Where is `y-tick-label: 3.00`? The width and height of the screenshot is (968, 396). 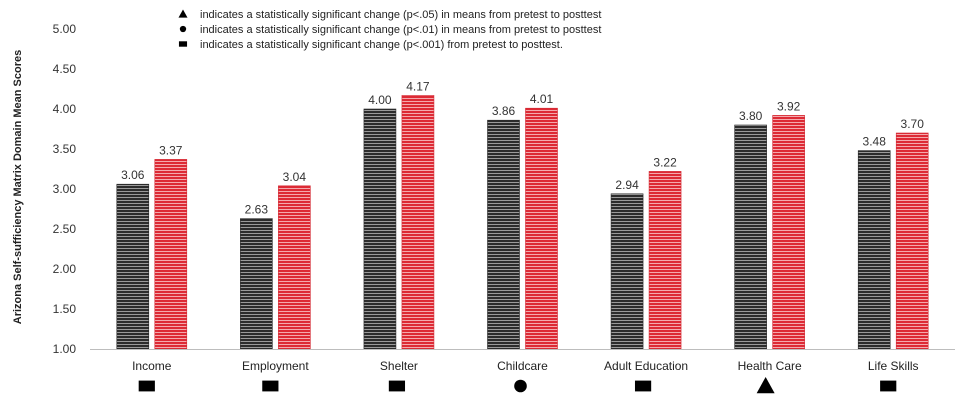
y-tick-label: 3.00 is located at coordinates (65, 189).